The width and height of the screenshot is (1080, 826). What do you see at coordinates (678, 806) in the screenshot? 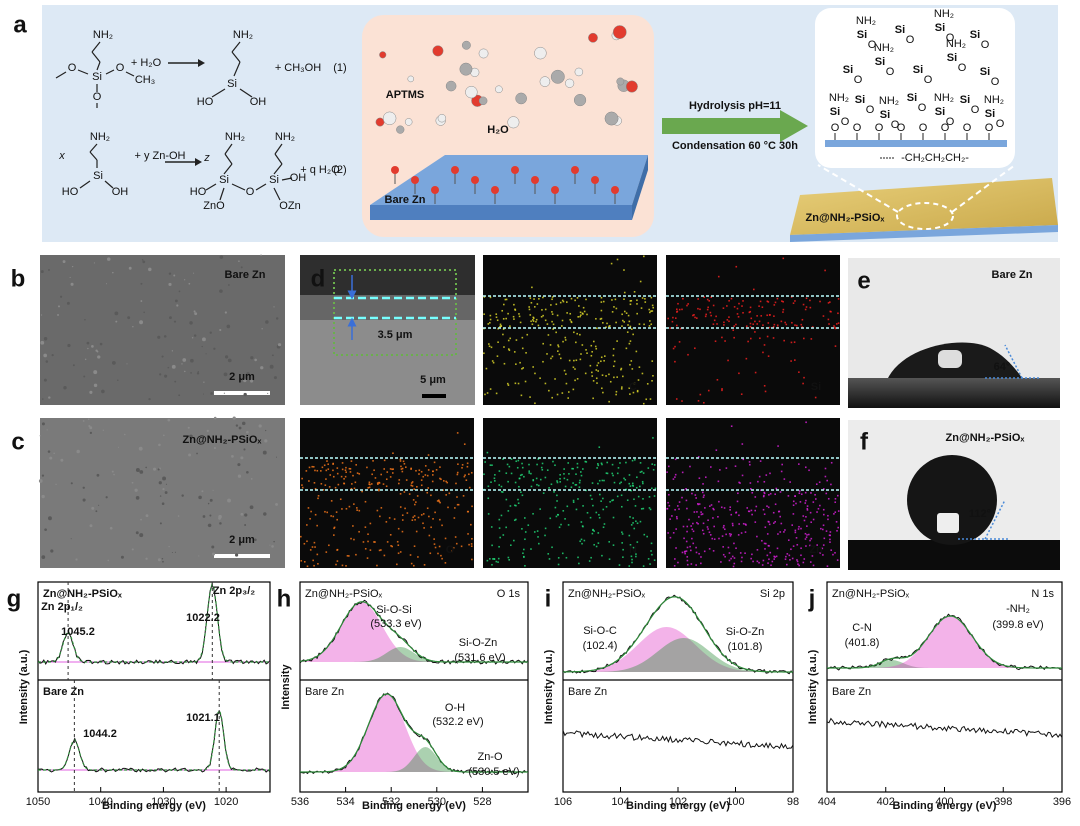
I see `x-axis-label: Binding energy (eV)` at bounding box center [678, 806].